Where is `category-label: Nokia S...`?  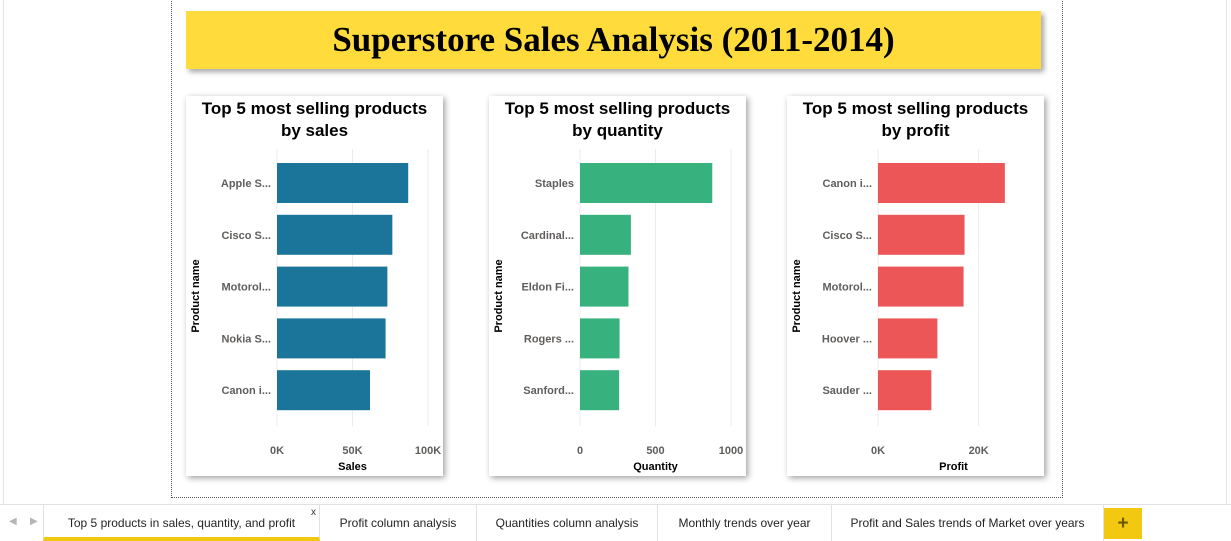
category-label: Nokia S... is located at coordinates (246, 339).